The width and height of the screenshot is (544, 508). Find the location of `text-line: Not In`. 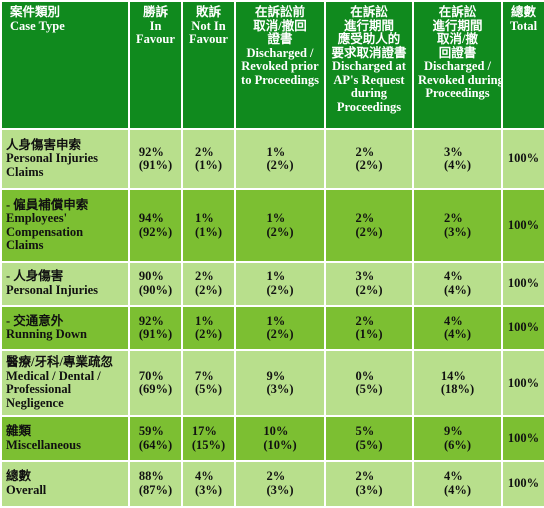

text-line: Not In is located at coordinates (208, 25).